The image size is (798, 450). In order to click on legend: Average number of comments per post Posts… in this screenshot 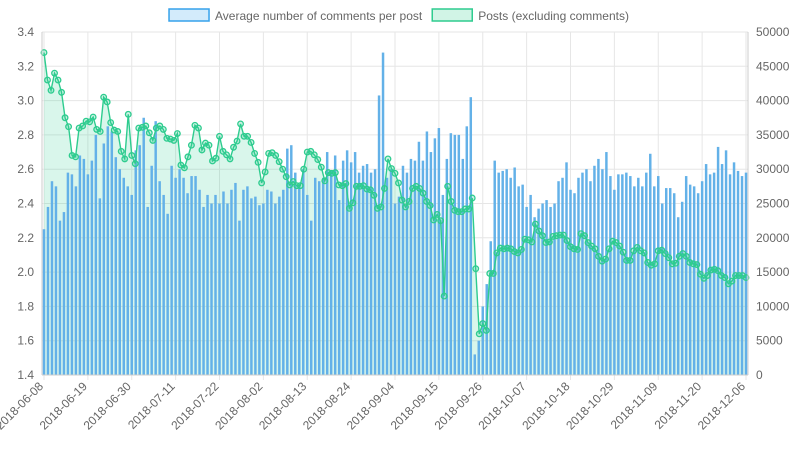, I will do `click(398, 15)`.